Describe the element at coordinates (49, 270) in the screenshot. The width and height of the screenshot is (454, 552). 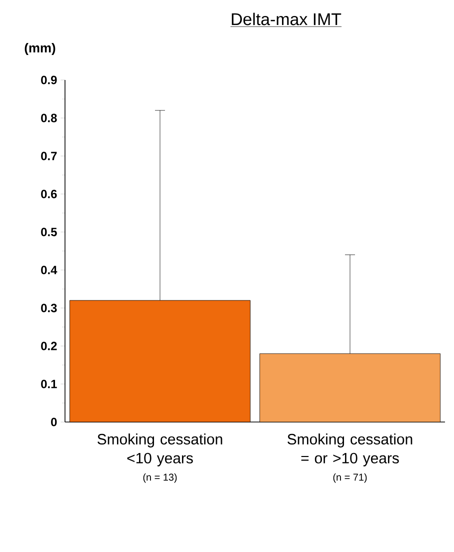
I see `y-tick-label: 0.4` at that location.